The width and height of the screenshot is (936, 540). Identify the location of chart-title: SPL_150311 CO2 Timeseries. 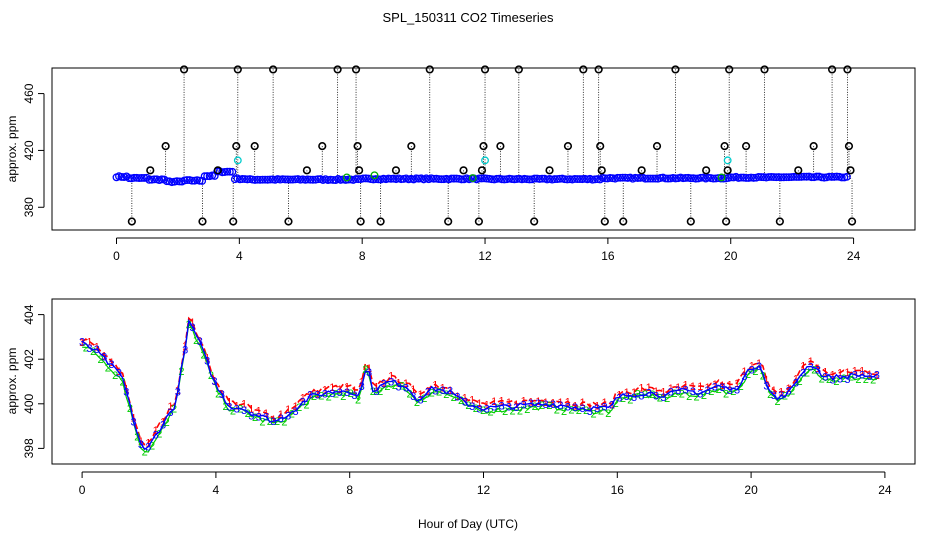
(468, 17).